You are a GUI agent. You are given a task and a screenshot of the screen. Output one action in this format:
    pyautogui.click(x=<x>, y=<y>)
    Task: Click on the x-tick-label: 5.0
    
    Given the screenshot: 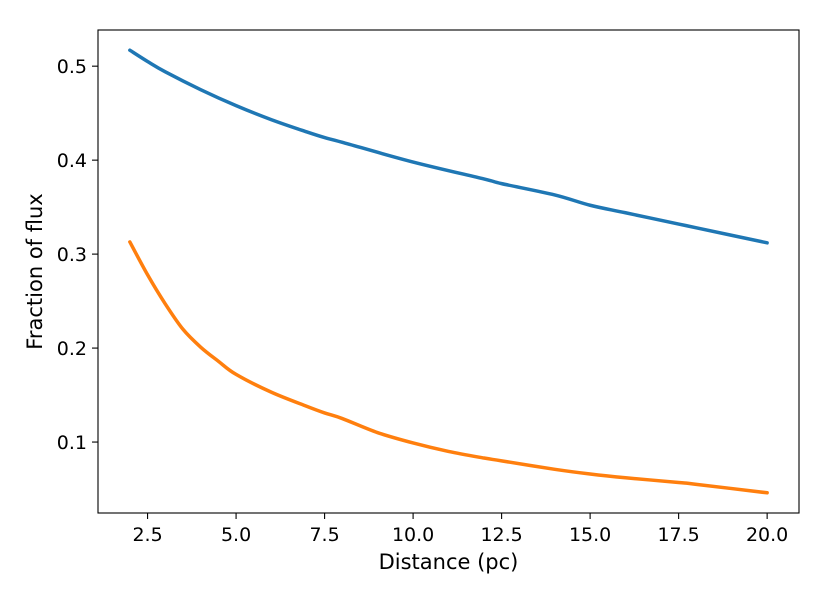 What is the action you would take?
    pyautogui.click(x=236, y=535)
    